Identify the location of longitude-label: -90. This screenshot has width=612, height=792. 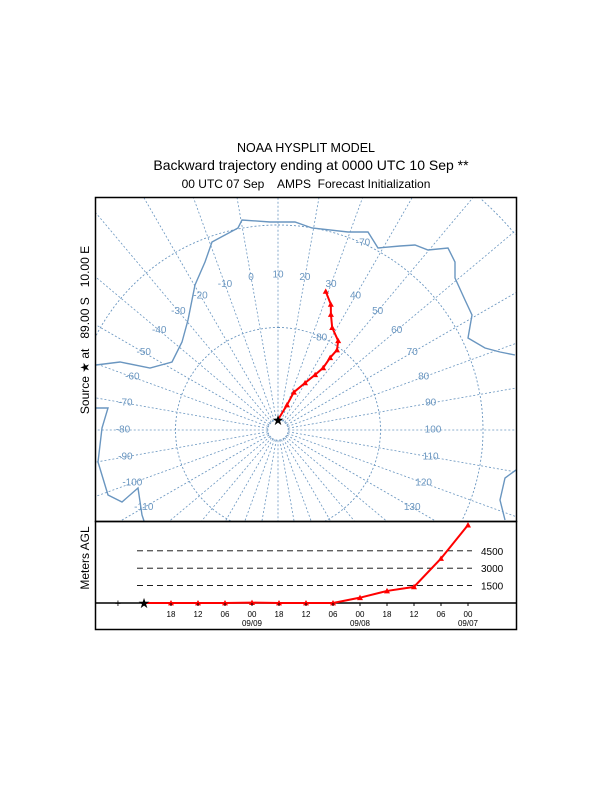
(125, 457).